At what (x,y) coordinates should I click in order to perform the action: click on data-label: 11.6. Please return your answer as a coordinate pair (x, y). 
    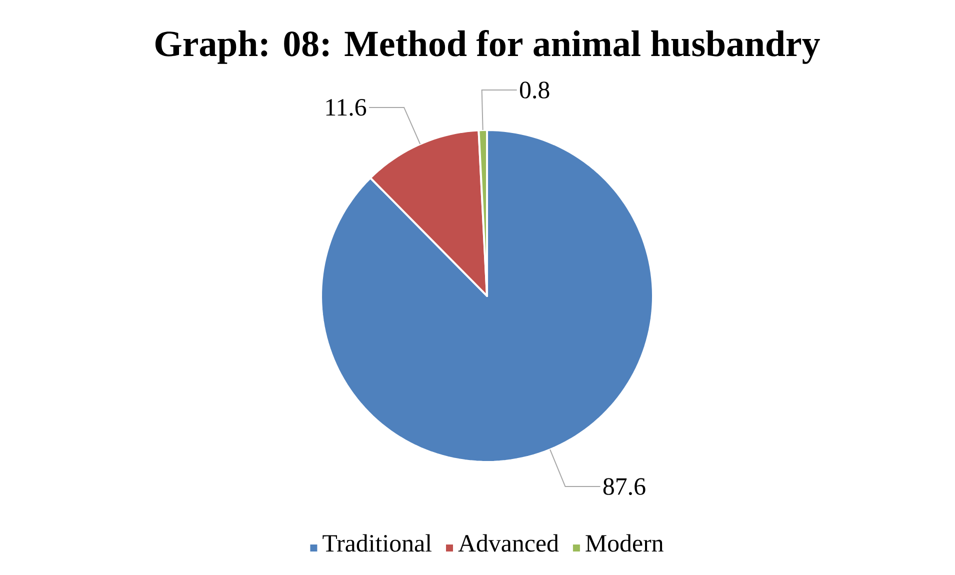
    Looking at the image, I should click on (346, 107).